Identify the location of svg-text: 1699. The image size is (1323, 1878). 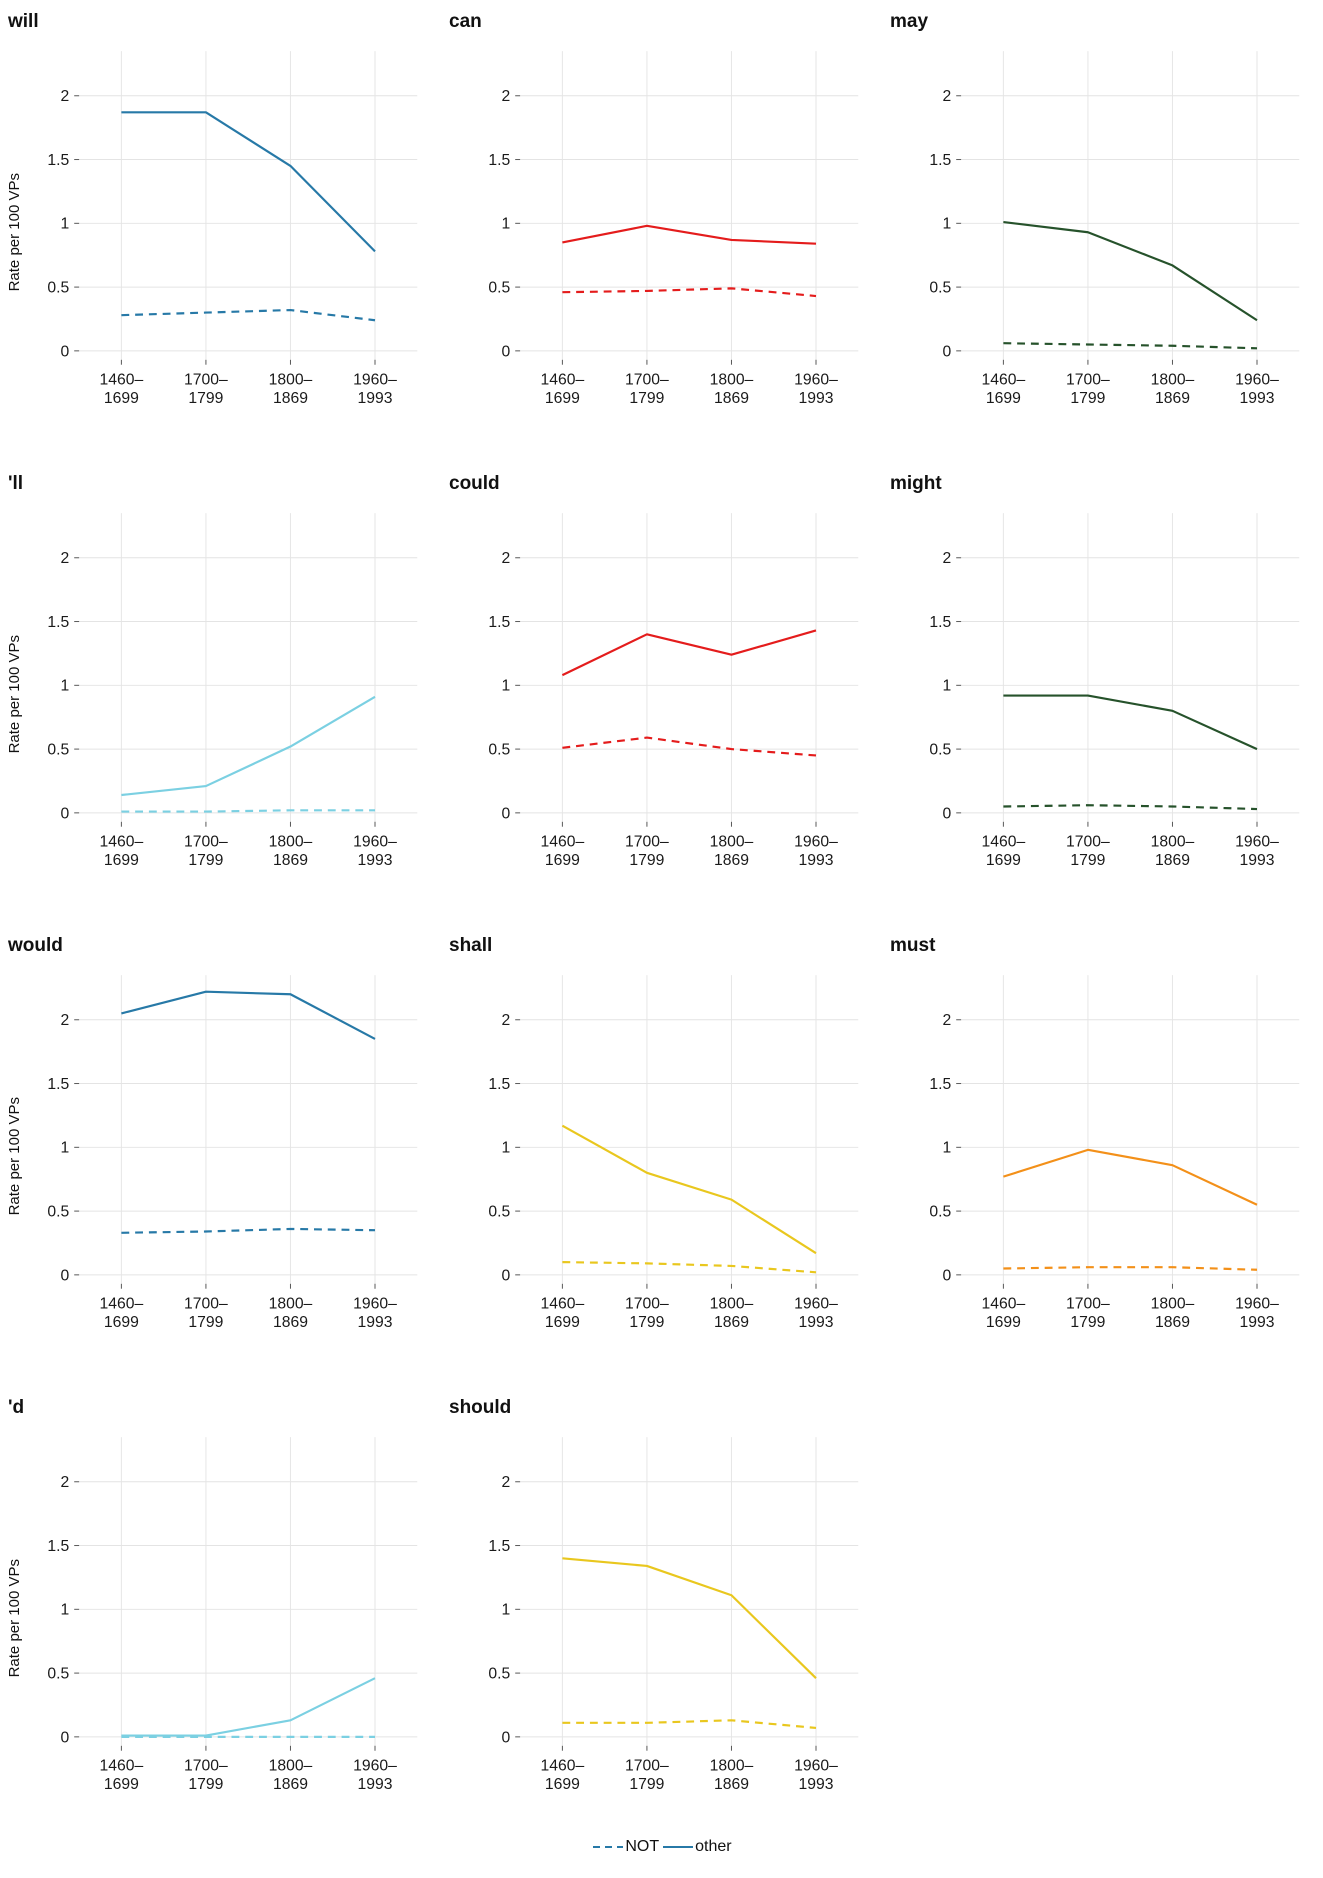
(1003, 398).